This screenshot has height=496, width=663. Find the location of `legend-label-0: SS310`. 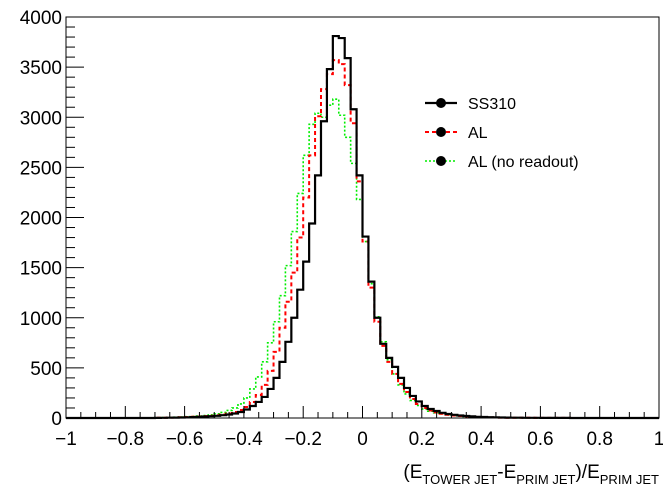

legend-label-0: SS310 is located at coordinates (492, 104).